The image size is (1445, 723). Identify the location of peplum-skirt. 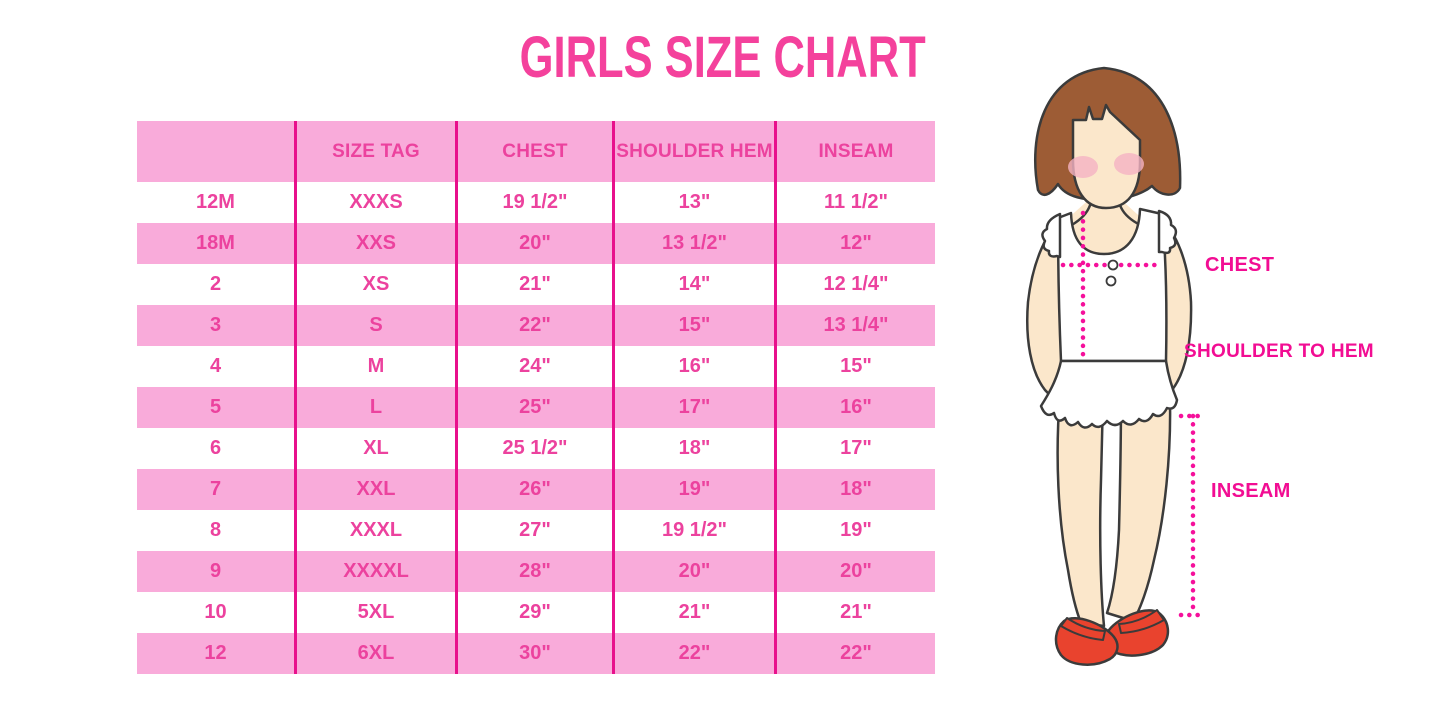
(1109, 394).